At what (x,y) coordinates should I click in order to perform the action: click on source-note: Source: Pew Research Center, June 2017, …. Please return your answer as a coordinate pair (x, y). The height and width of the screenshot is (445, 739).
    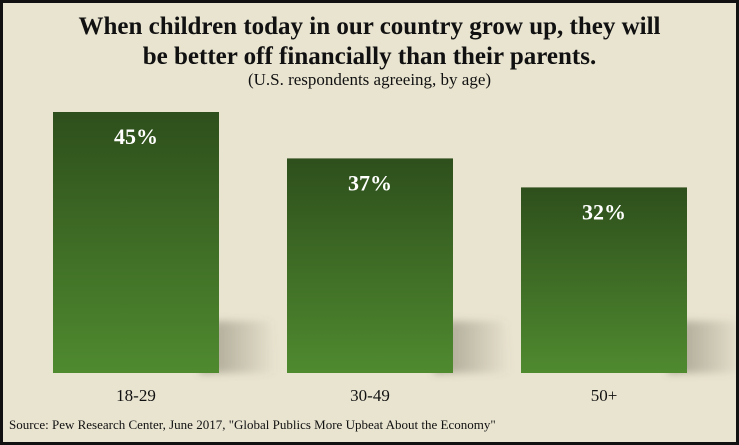
    Looking at the image, I should click on (252, 424).